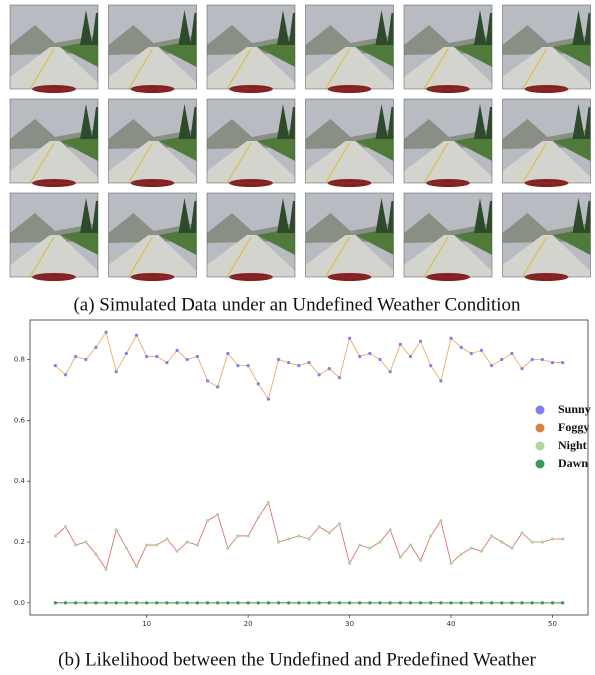 This screenshot has width=595, height=675. I want to click on x-tick-label: 40, so click(451, 624).